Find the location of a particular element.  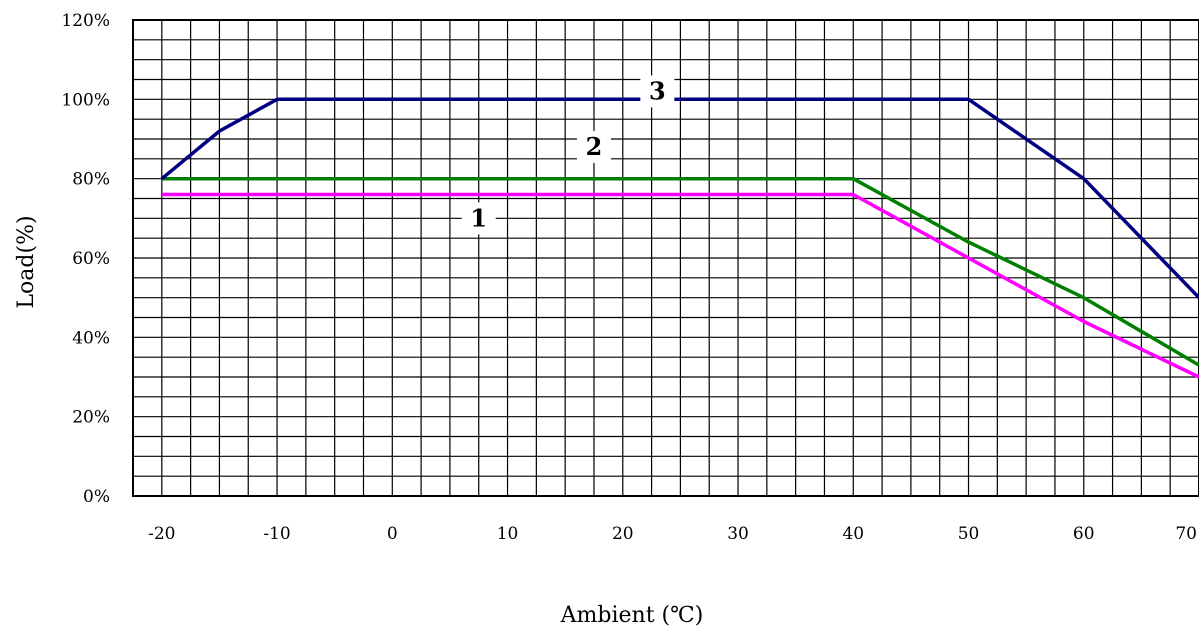

x-tick-label: -20 is located at coordinates (161, 534).